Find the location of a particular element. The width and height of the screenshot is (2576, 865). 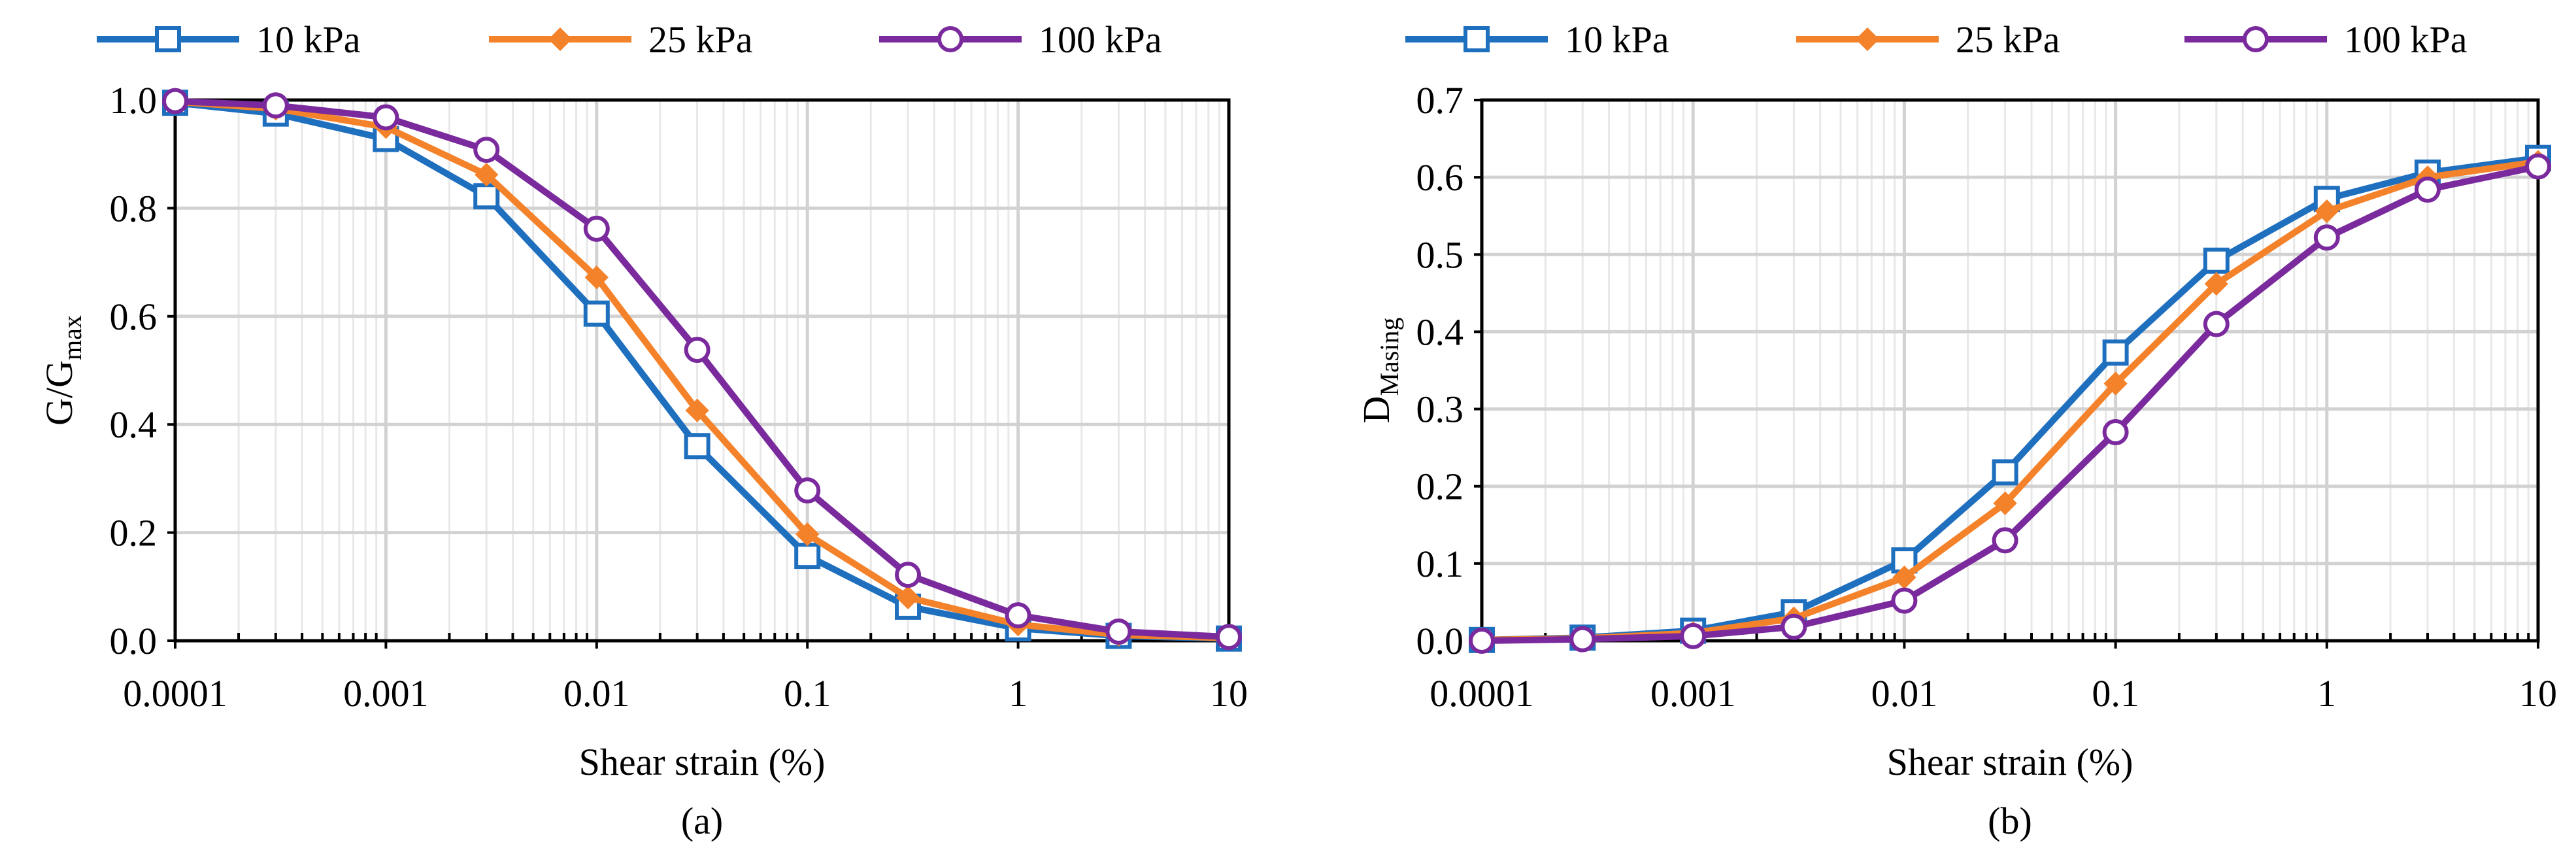

x-axis-label: Shear strain (%) is located at coordinates (2010, 762).